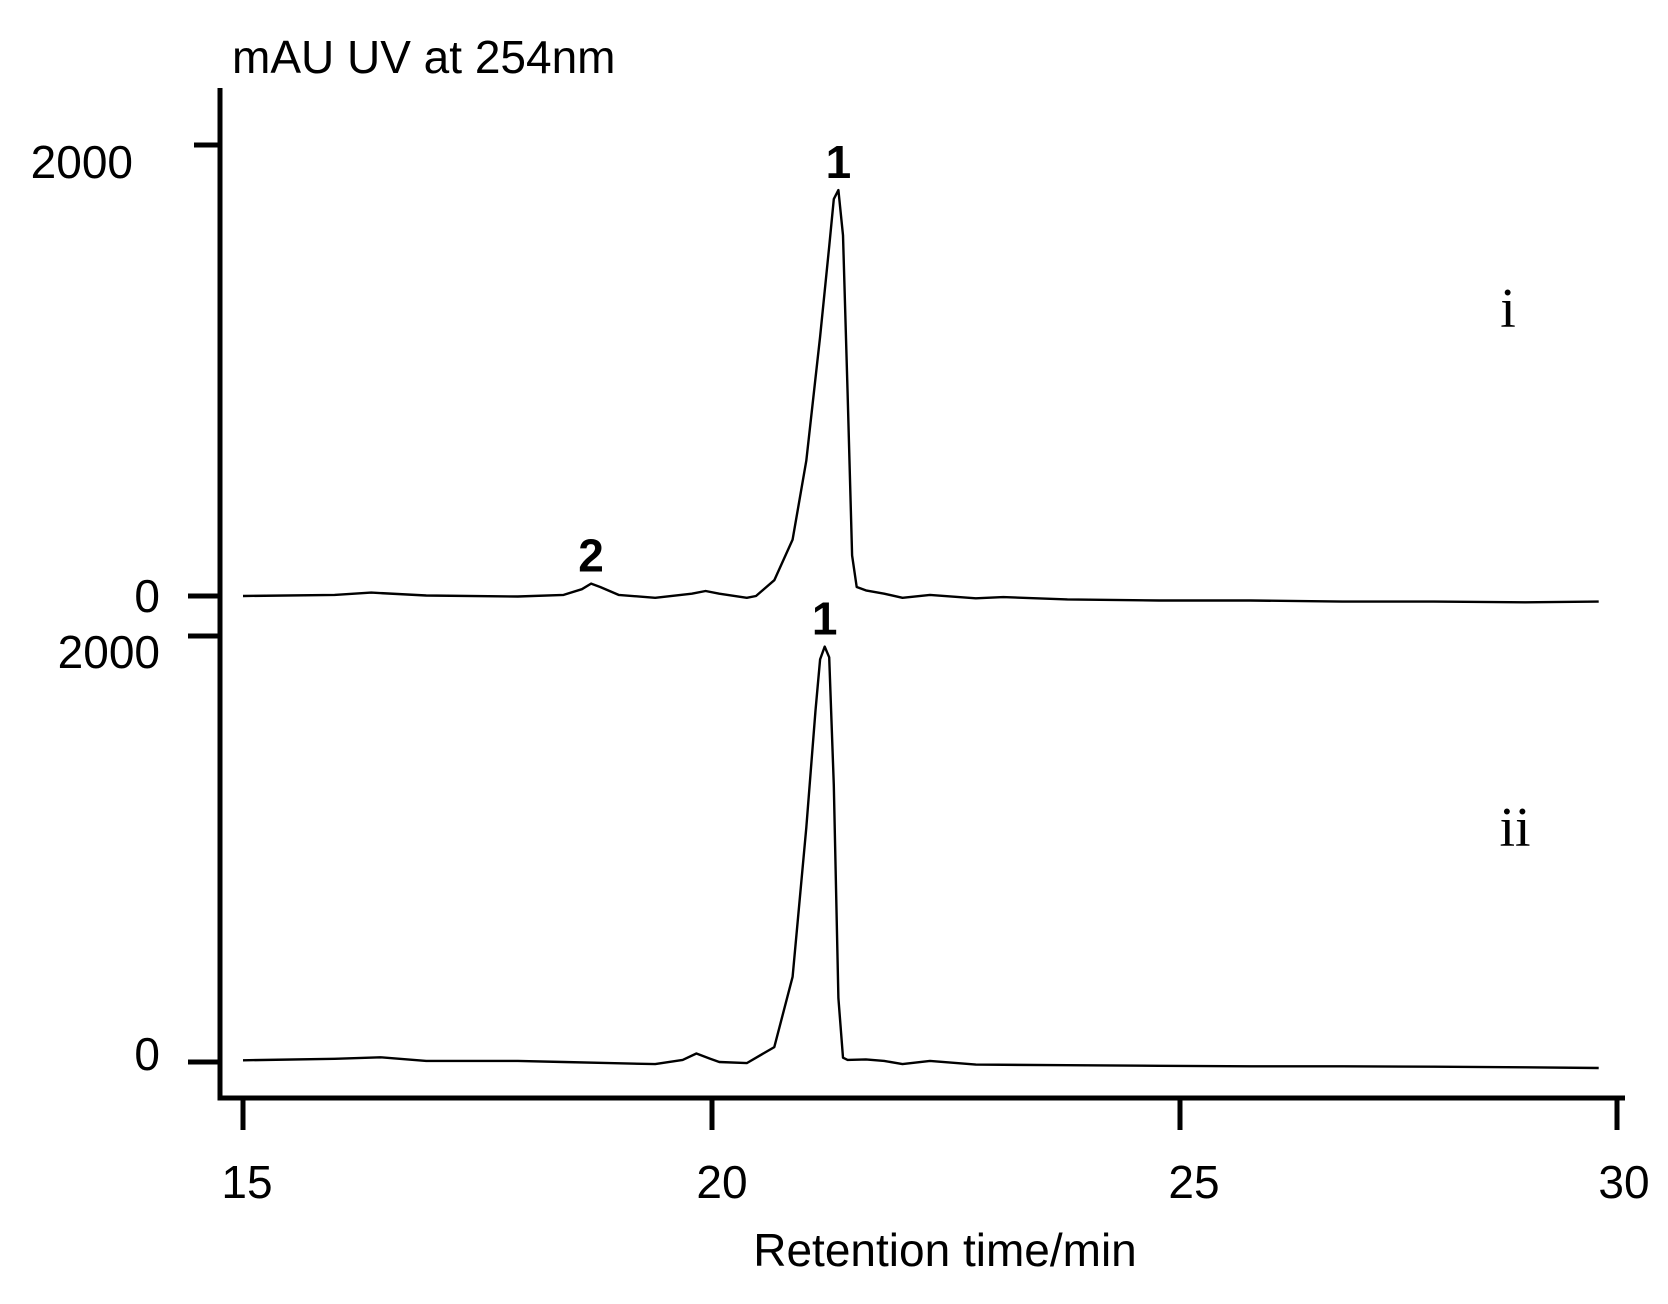  Describe the element at coordinates (1514, 828) in the screenshot. I see `trace-label-ii: ii` at that location.